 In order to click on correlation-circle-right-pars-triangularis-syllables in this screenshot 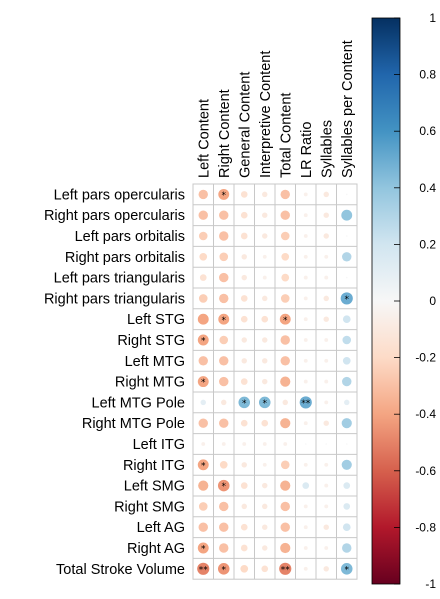, I will do `click(326, 298)`.